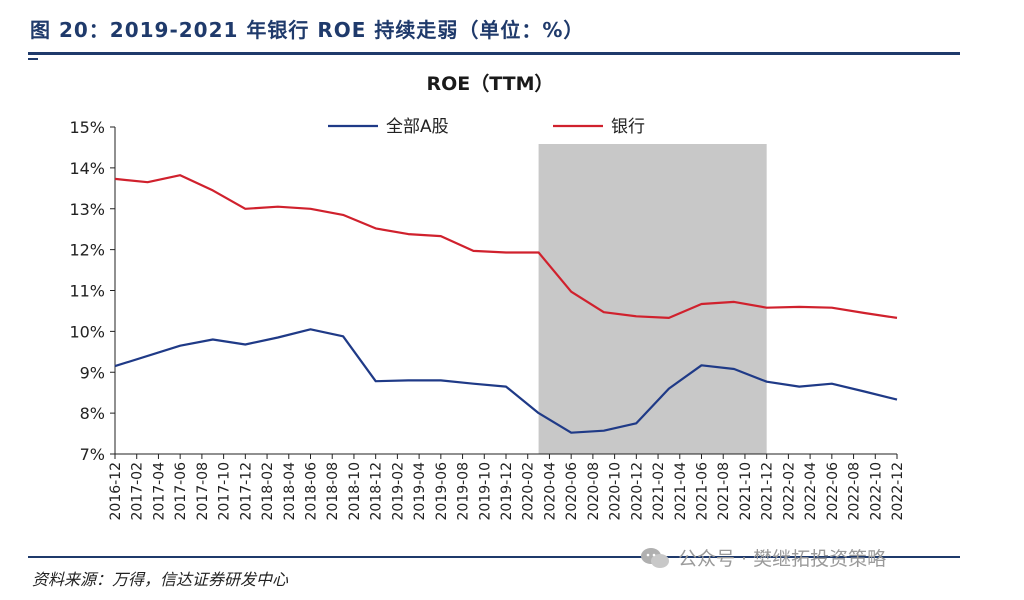 The image size is (1024, 600). I want to click on y-tick-label: 14%, so click(87, 168).